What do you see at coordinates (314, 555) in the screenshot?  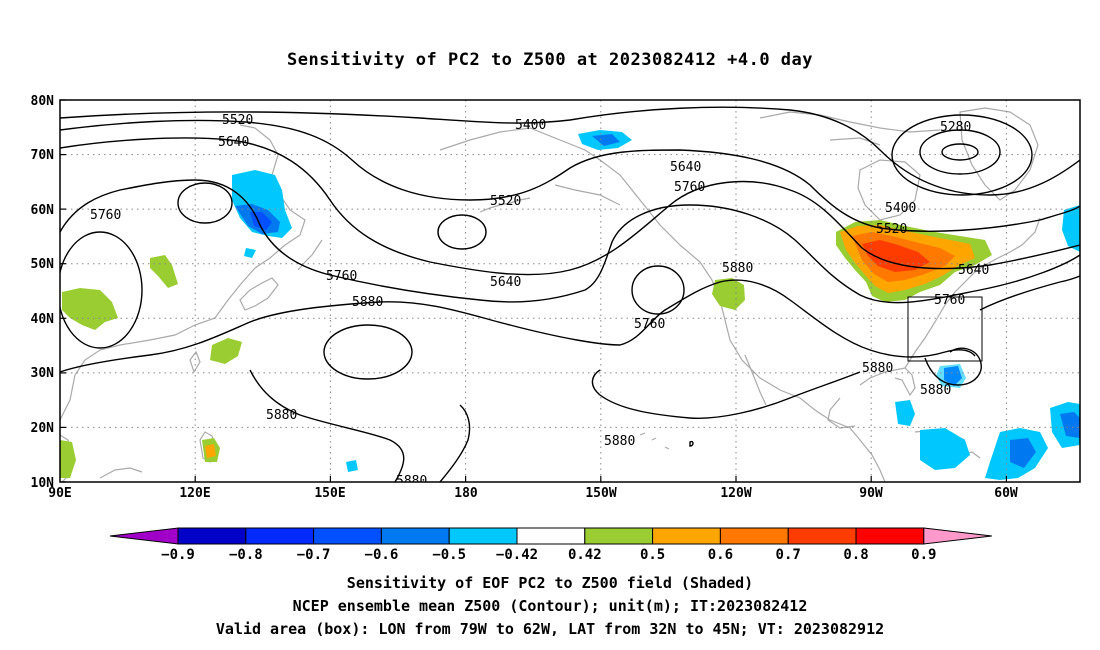 I see `colorbar-tick-label: −0.7` at bounding box center [314, 555].